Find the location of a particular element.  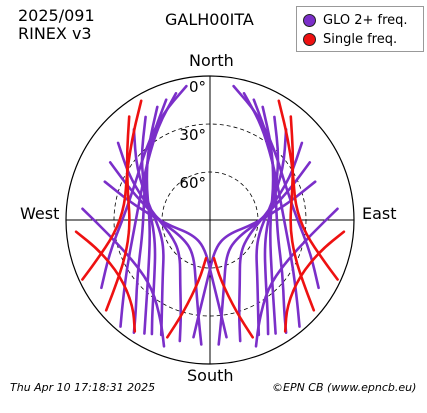

legend-item-single: Single freq. is located at coordinates (350, 39).